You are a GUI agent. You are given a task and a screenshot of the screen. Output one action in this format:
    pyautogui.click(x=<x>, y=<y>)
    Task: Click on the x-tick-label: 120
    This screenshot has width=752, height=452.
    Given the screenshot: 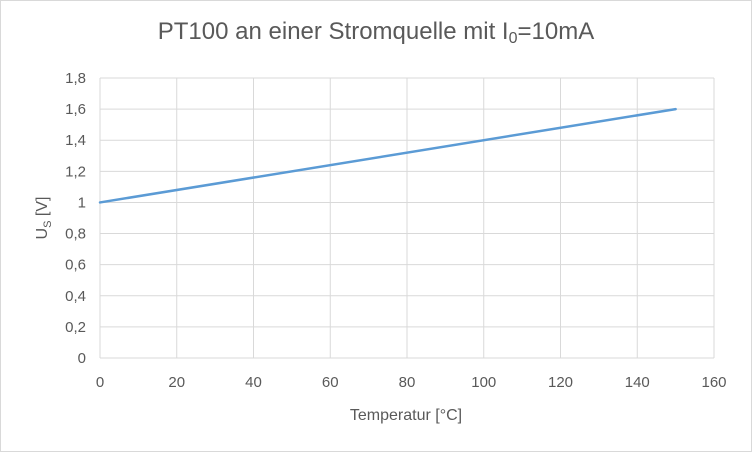 What is the action you would take?
    pyautogui.click(x=560, y=382)
    